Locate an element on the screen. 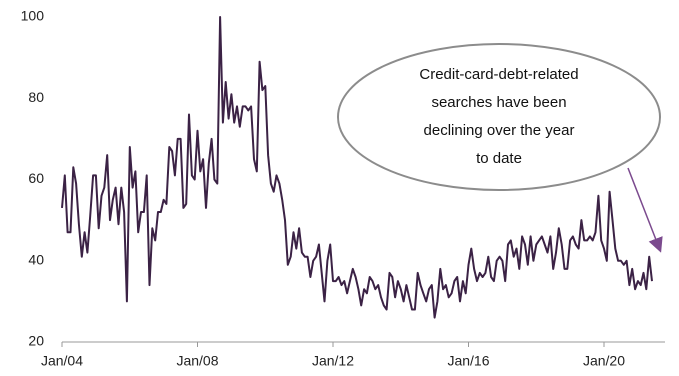  annotation-text: Credit-card-debt-related is located at coordinates (498, 74).